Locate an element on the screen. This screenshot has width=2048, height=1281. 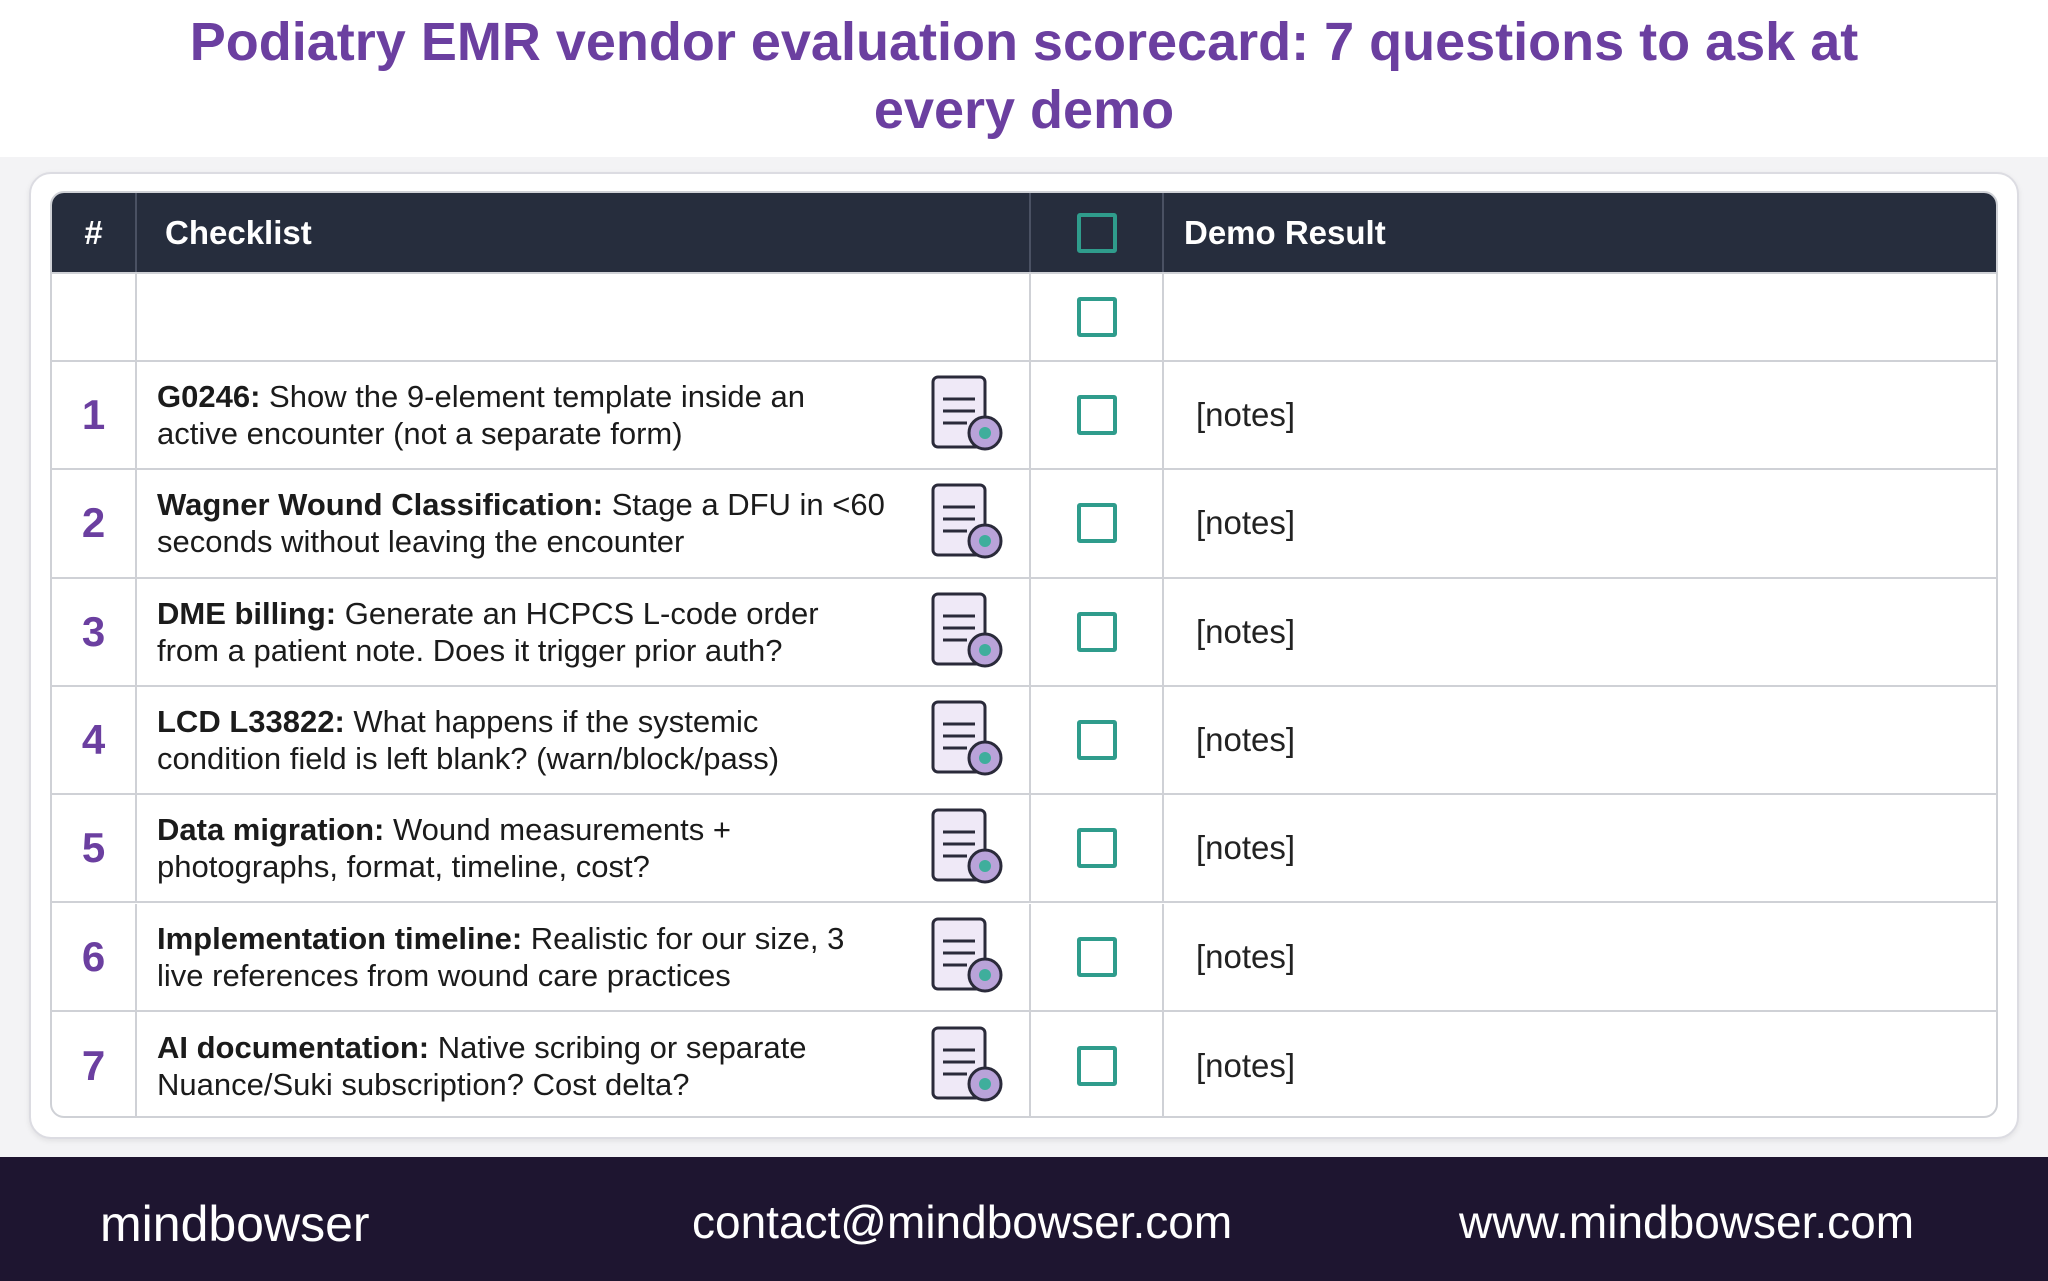
row-number: 1 is located at coordinates (94, 415).